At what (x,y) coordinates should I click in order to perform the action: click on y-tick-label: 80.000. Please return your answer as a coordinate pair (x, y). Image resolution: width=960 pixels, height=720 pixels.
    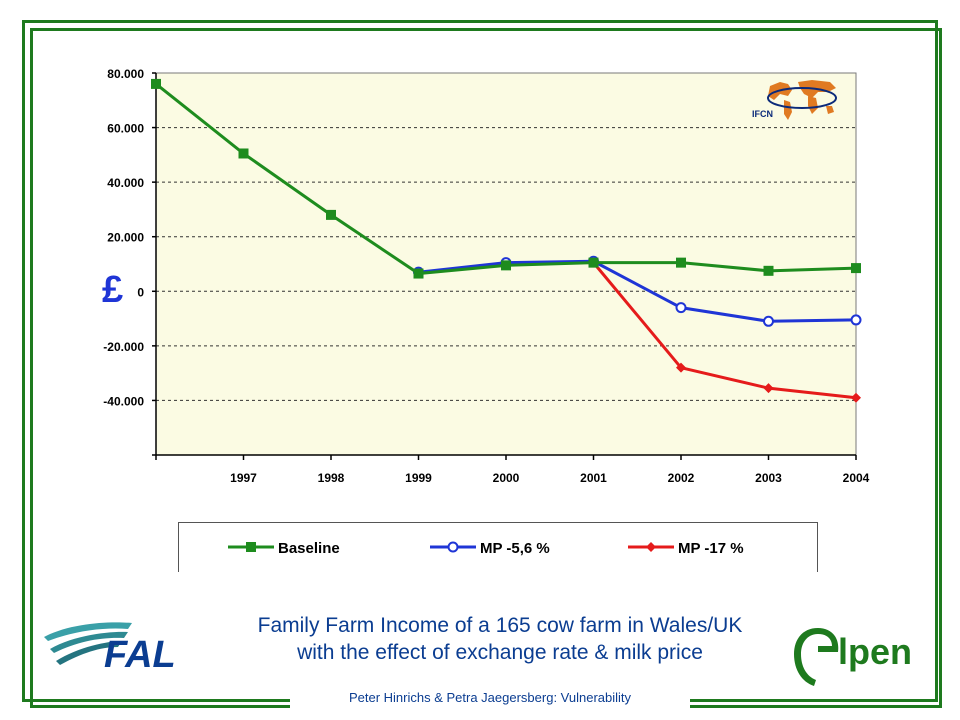
    Looking at the image, I should click on (125, 74).